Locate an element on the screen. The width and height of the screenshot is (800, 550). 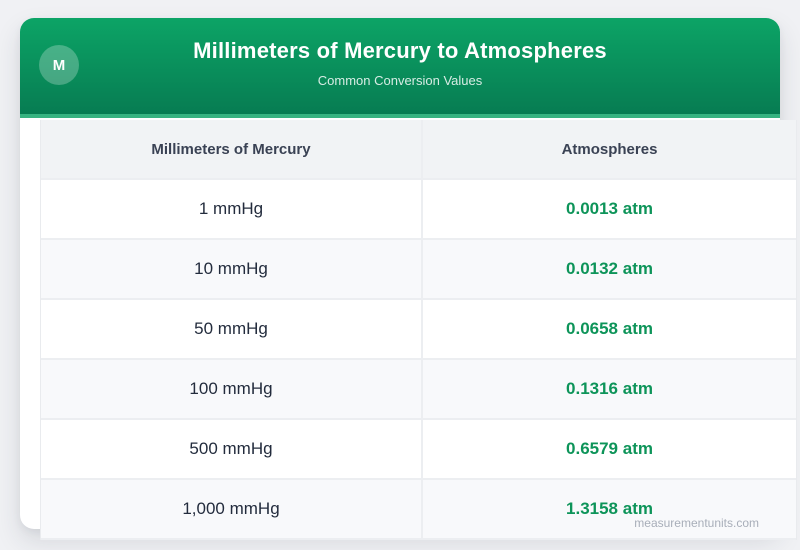
watermark: measurementunits.com is located at coordinates (696, 523).